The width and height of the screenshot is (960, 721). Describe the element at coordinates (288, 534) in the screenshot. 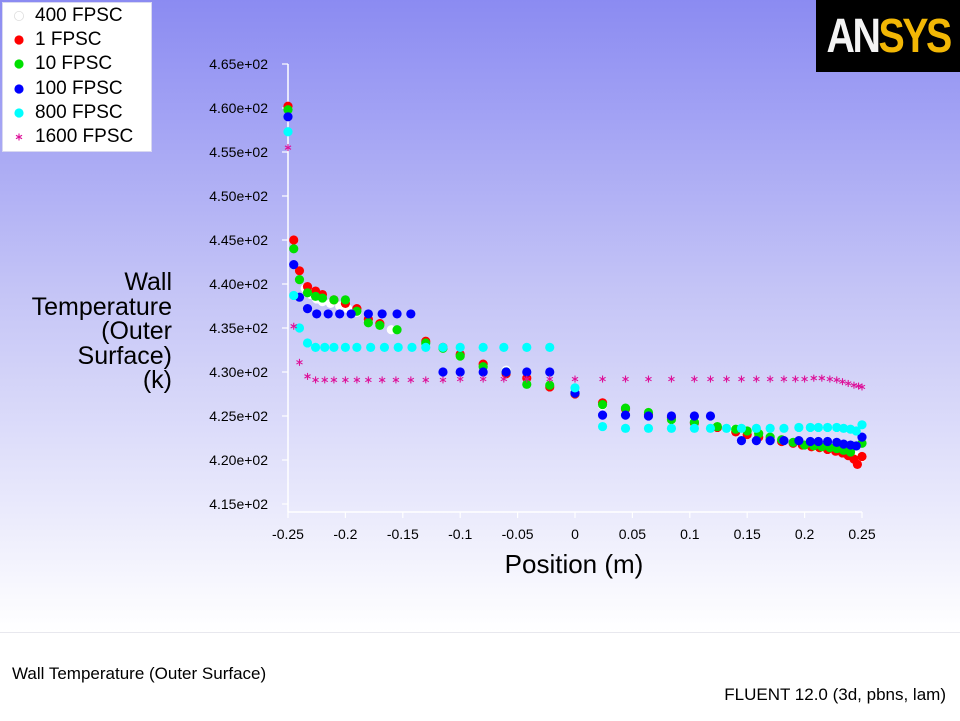

I see `x-tick-label: -0.25` at that location.